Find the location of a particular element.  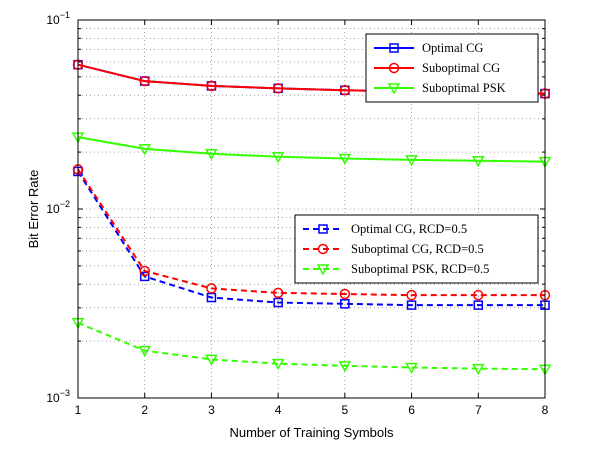

legend-label: Optimal CG is located at coordinates (452, 48).